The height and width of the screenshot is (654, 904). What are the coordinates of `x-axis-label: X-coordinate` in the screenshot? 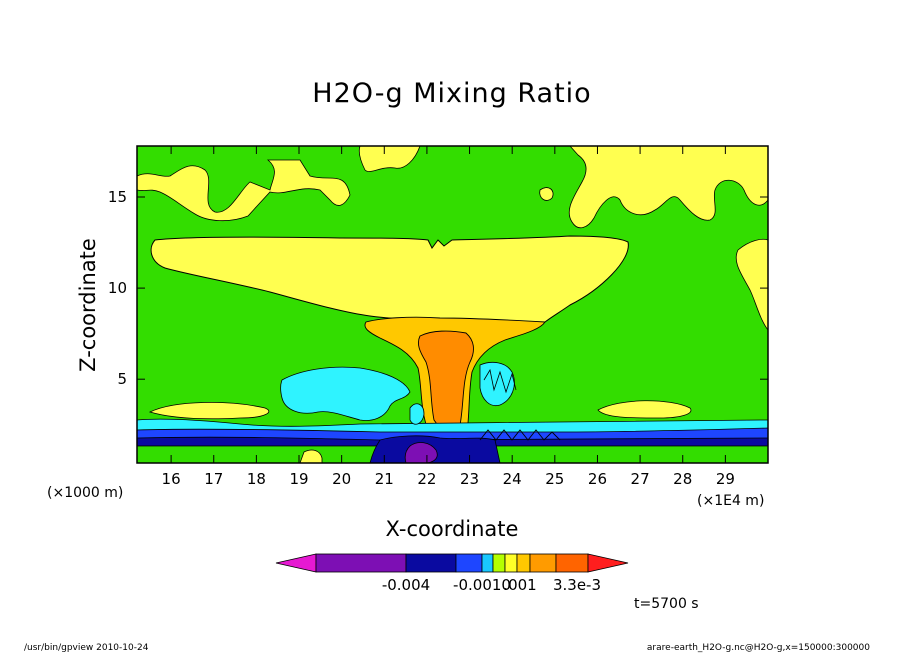 It's located at (452, 529).